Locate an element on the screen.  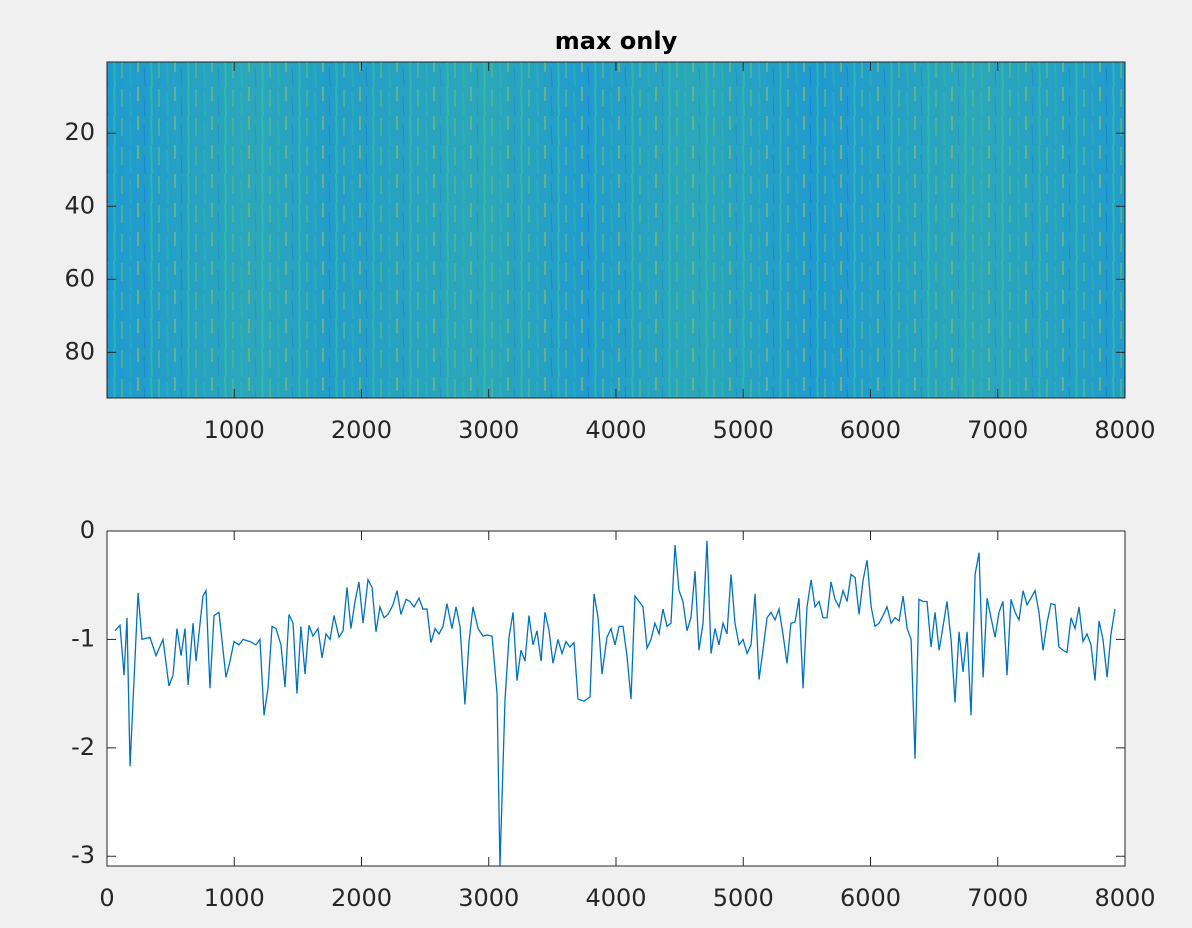
y-tick-label: -1 is located at coordinates (83, 638).